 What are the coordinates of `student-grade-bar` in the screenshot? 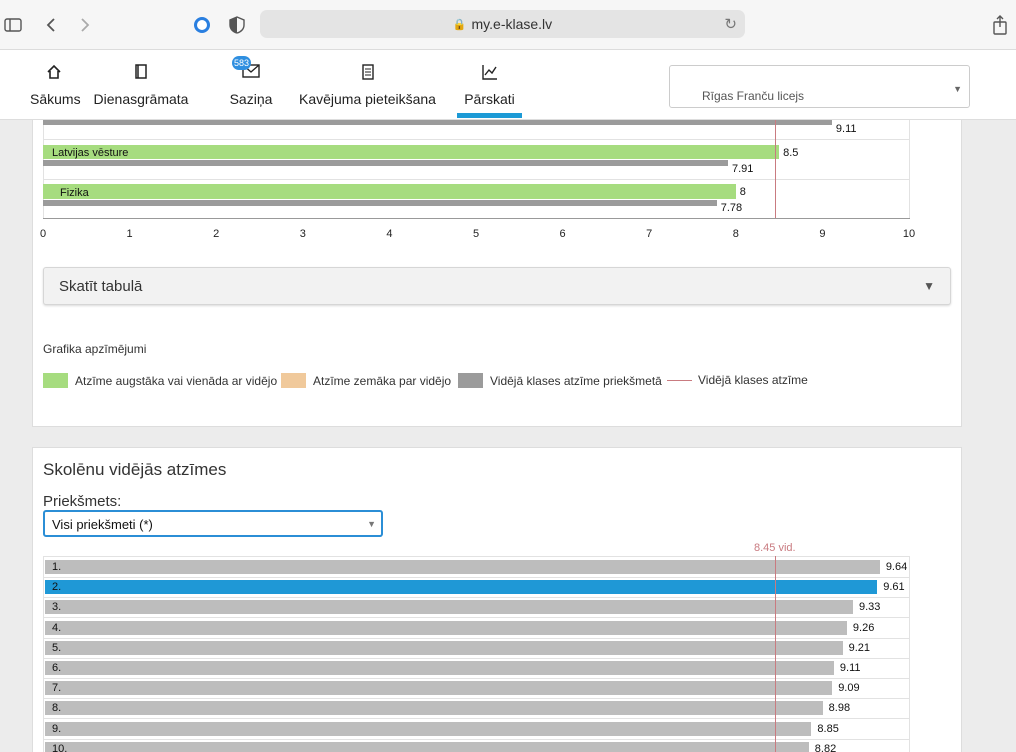 It's located at (389, 191).